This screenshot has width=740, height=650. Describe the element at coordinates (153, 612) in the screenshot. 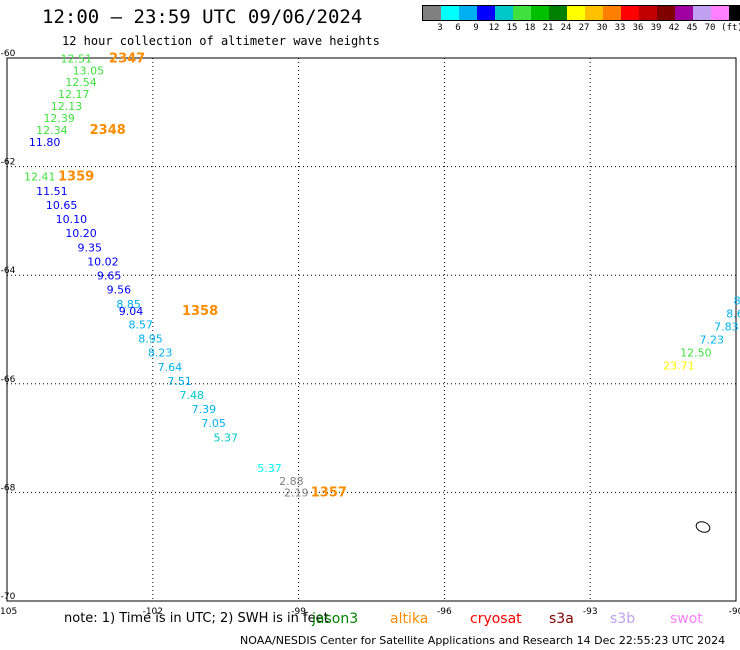

I see `x-tick-label: -102` at that location.